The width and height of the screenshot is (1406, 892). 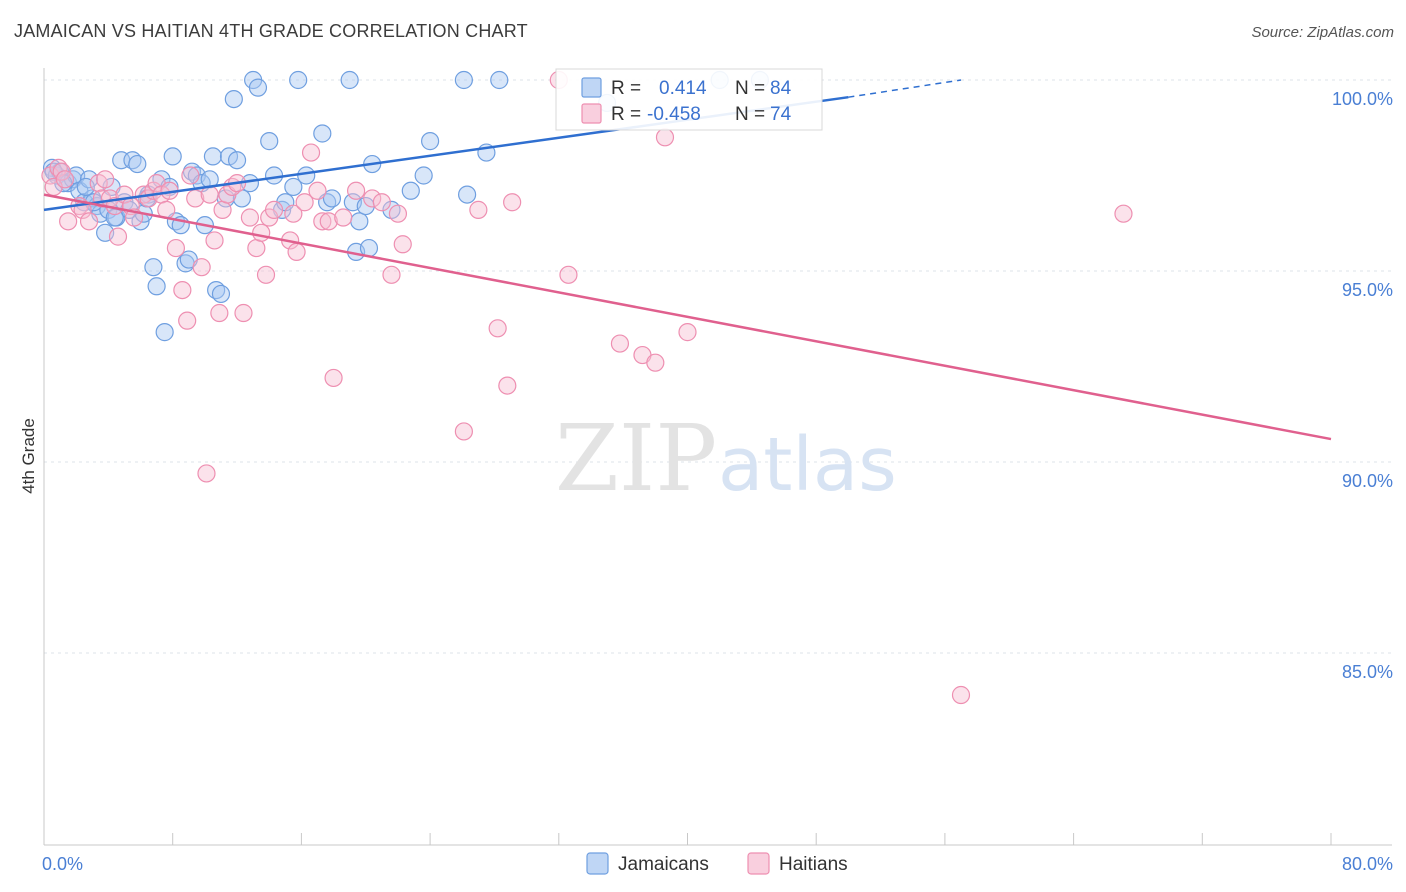 I want to click on stats-n-label-jamaicans: N =, so click(x=750, y=88).